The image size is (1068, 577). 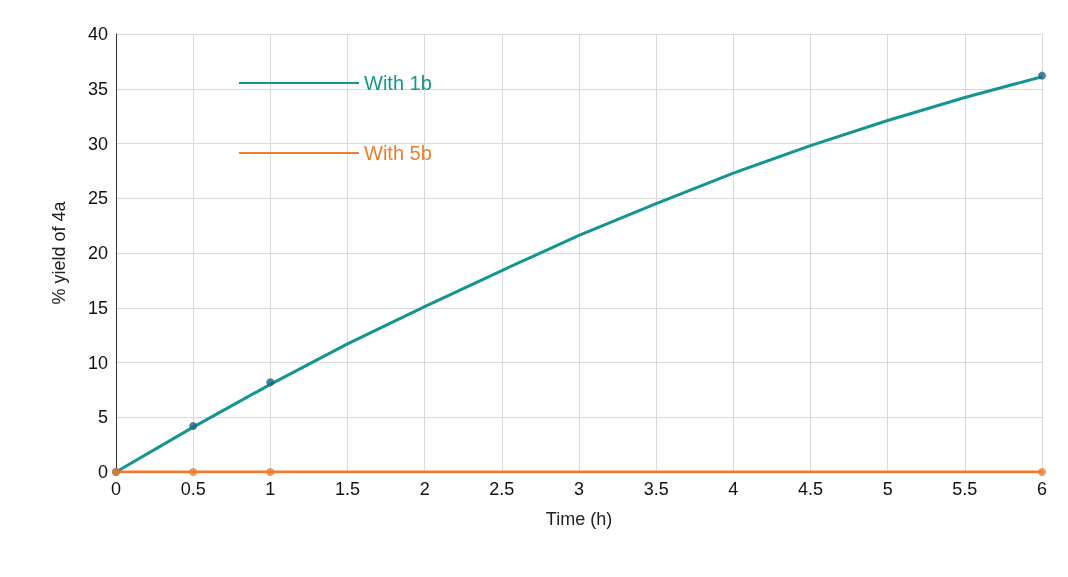 What do you see at coordinates (579, 489) in the screenshot?
I see `x-tick-label: 3` at bounding box center [579, 489].